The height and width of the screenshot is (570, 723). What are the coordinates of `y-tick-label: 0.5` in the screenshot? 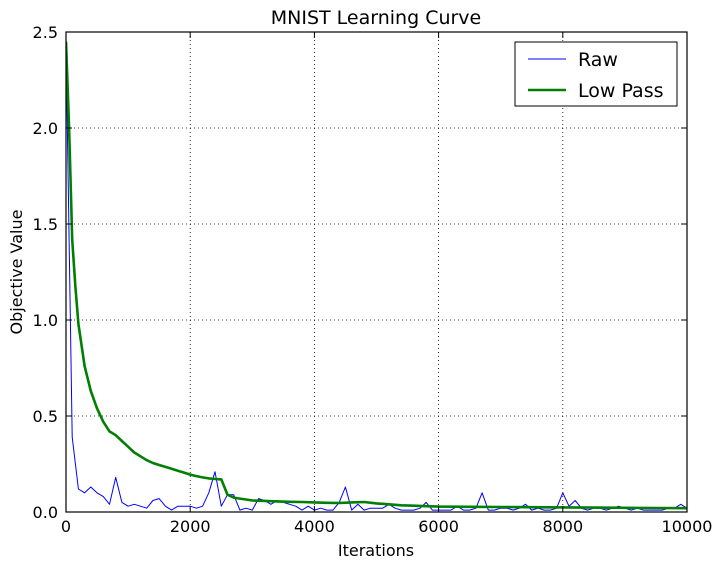 It's located at (45, 416).